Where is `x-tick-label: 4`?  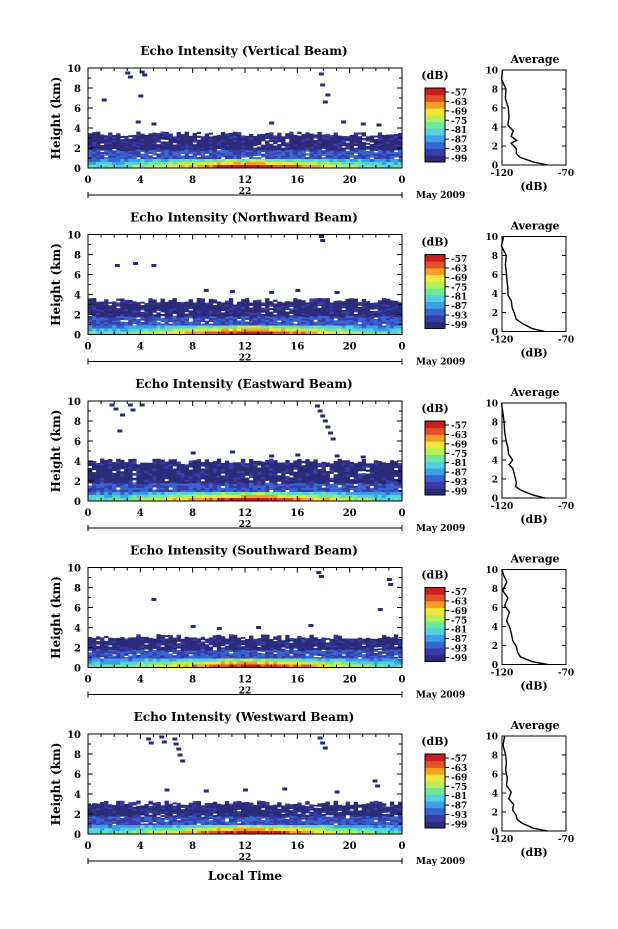 x-tick-label: 4 is located at coordinates (140, 347).